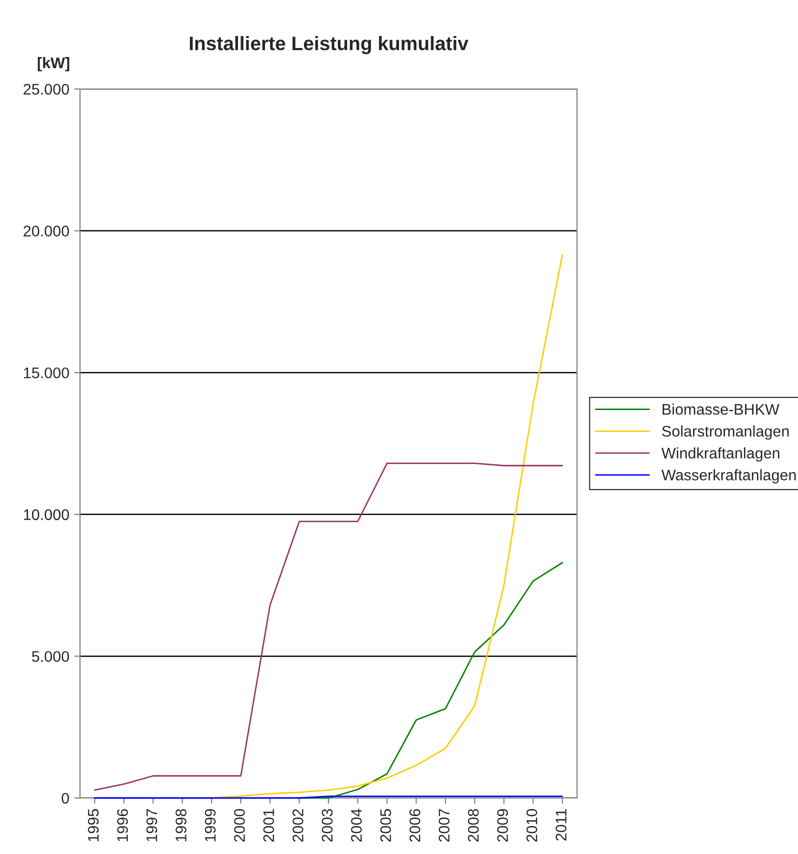 This screenshot has height=854, width=798. Describe the element at coordinates (444, 825) in the screenshot. I see `x-tick-label: 2007` at that location.